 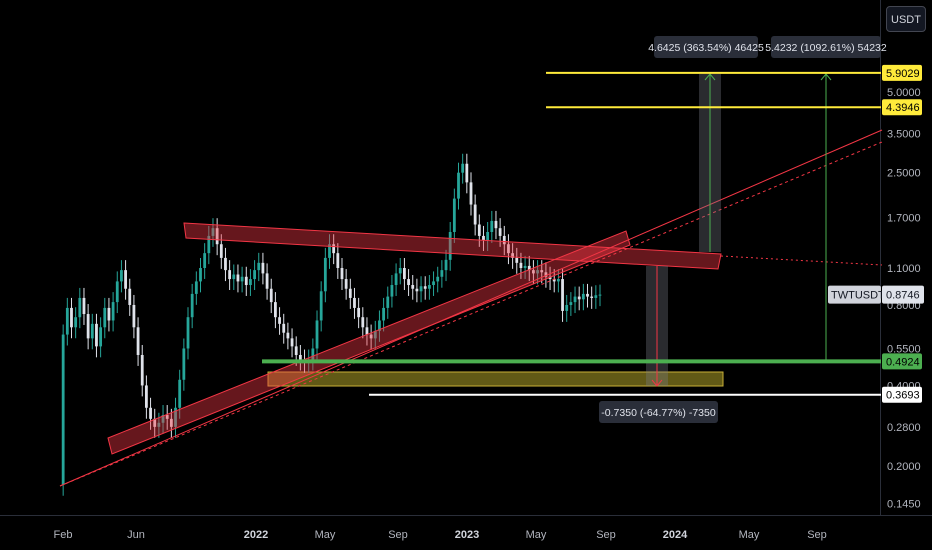 I want to click on price-tag: 0.3693, so click(x=902, y=394).